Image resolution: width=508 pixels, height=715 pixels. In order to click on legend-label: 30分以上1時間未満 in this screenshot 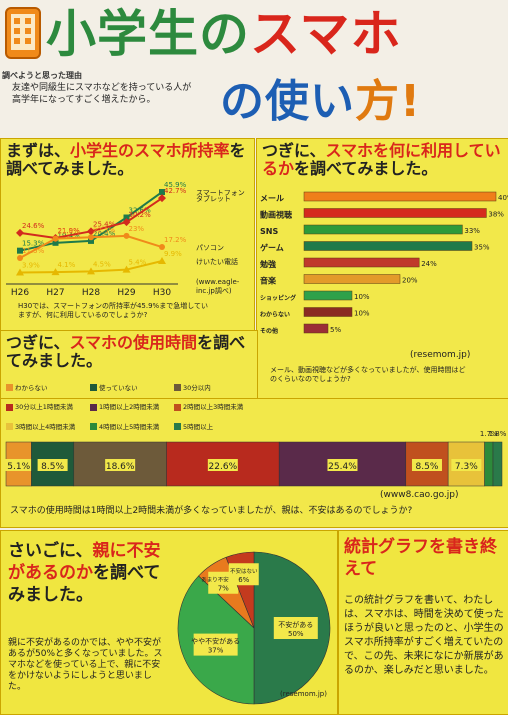, I will do `click(44, 407)`.